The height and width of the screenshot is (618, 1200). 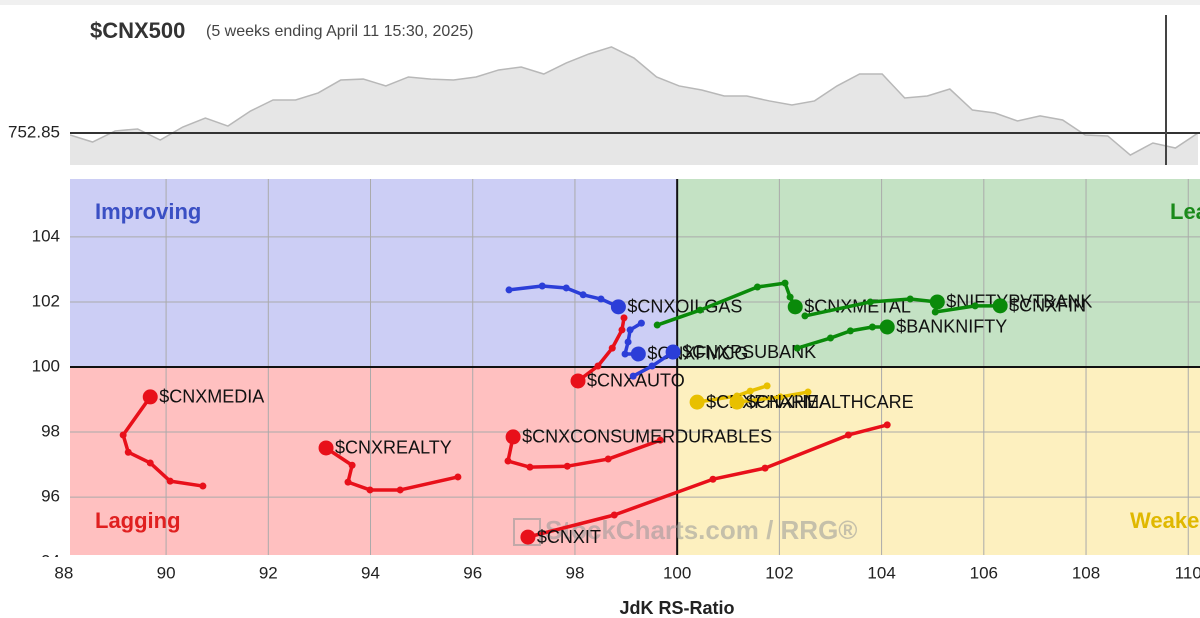 What do you see at coordinates (148, 211) in the screenshot?
I see `quadrant-label: Improving` at bounding box center [148, 211].